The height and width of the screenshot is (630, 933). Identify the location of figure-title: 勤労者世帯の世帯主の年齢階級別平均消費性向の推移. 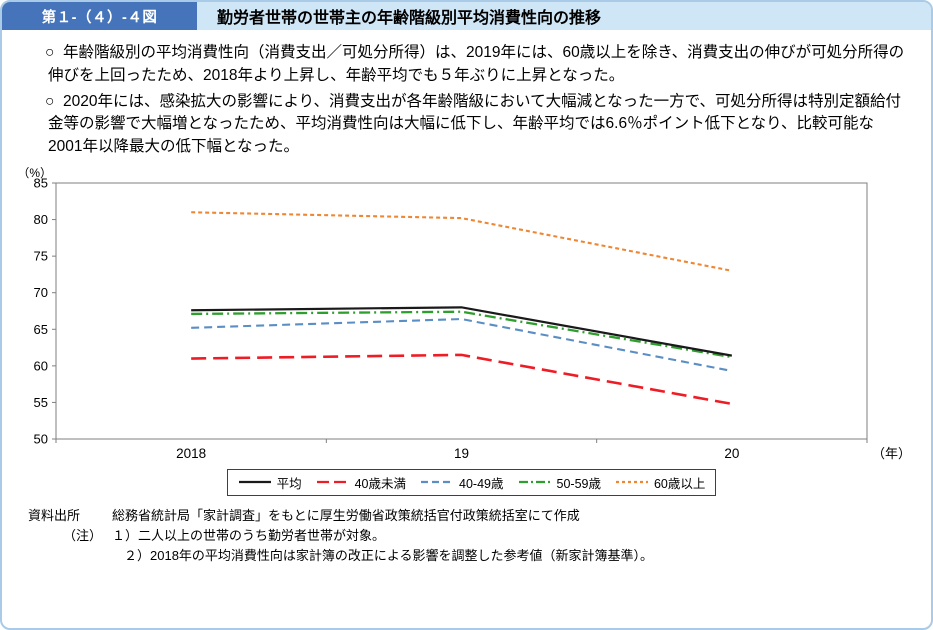
(564, 16).